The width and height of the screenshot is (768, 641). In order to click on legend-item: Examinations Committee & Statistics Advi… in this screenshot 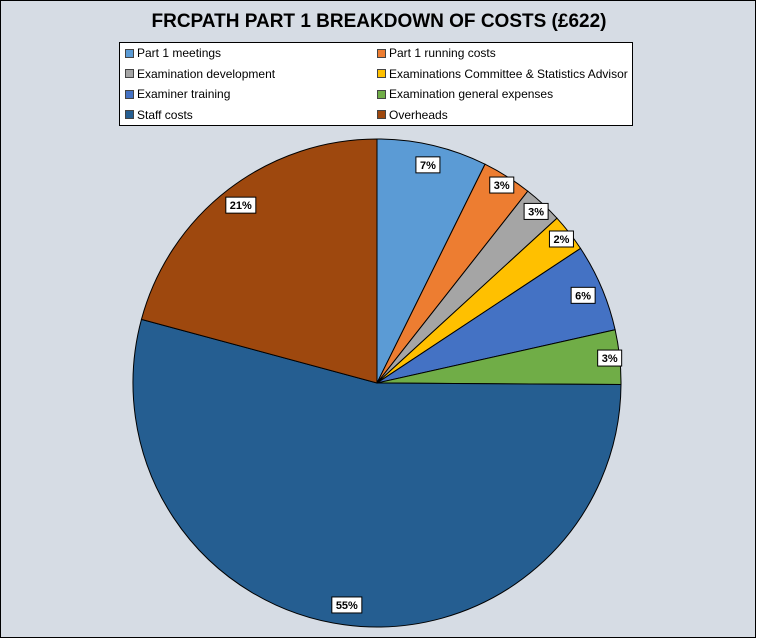, I will do `click(502, 74)`.